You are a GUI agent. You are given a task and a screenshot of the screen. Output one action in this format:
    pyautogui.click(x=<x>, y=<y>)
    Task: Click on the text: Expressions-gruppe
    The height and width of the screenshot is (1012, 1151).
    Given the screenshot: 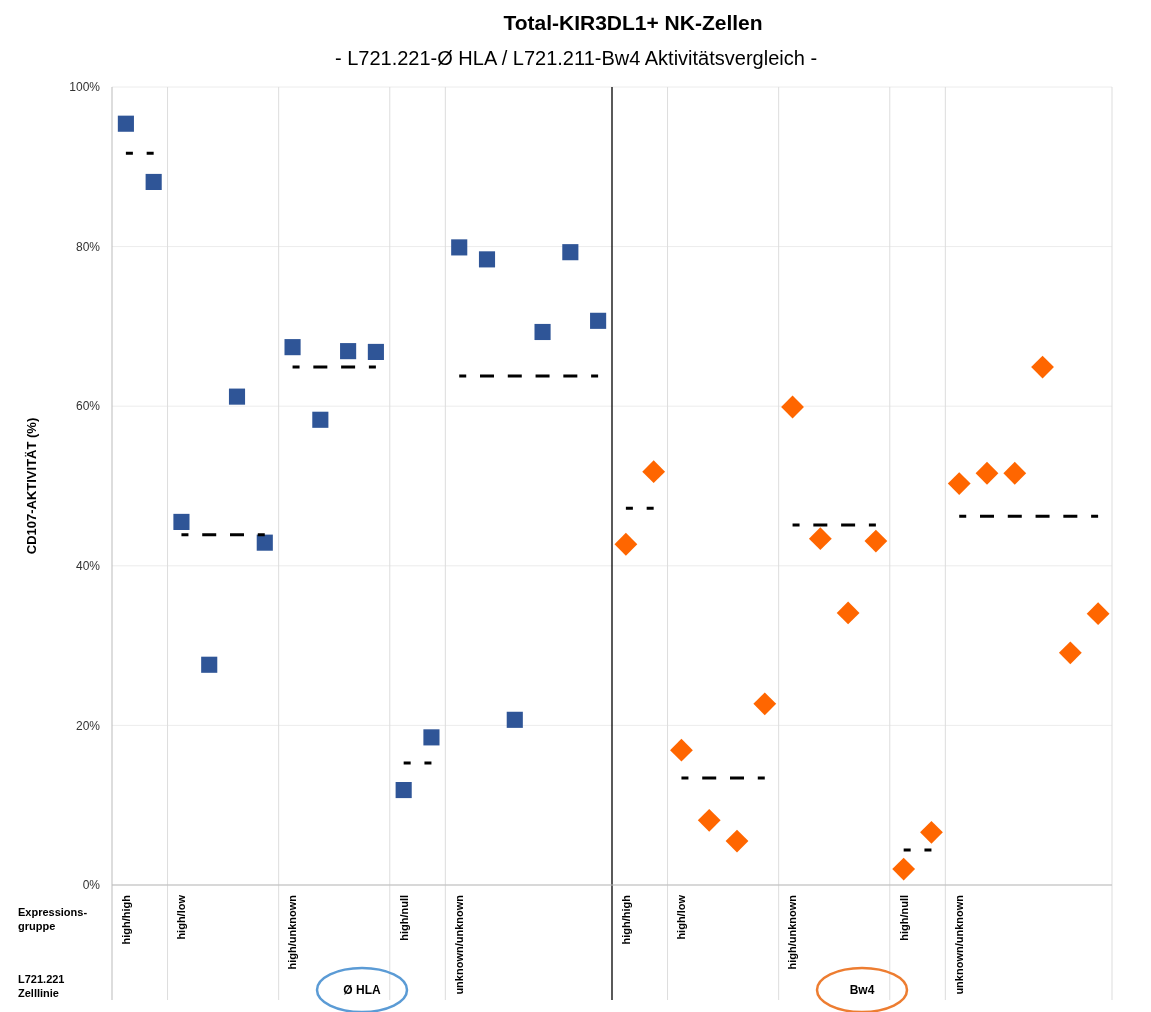 What is the action you would take?
    pyautogui.click(x=53, y=919)
    